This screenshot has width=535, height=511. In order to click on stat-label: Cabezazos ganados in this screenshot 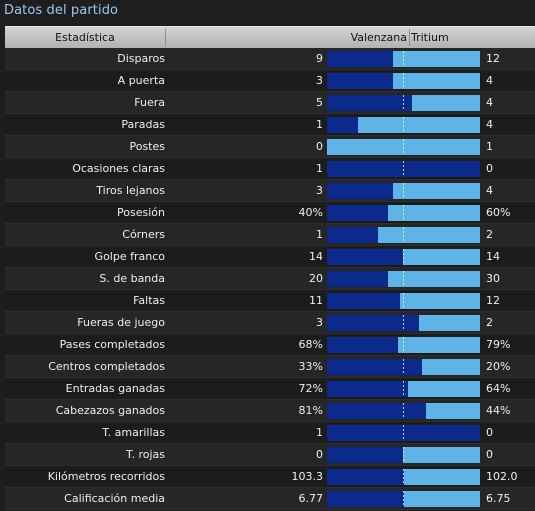, I will do `click(110, 410)`.